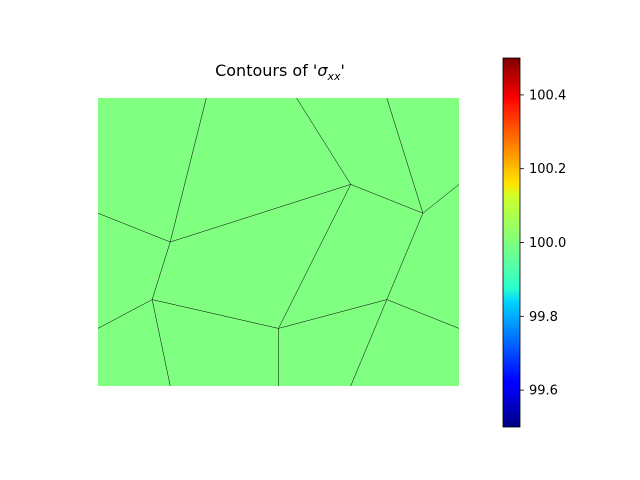  What do you see at coordinates (342, 70) in the screenshot?
I see `title-suffix: '` at bounding box center [342, 70].